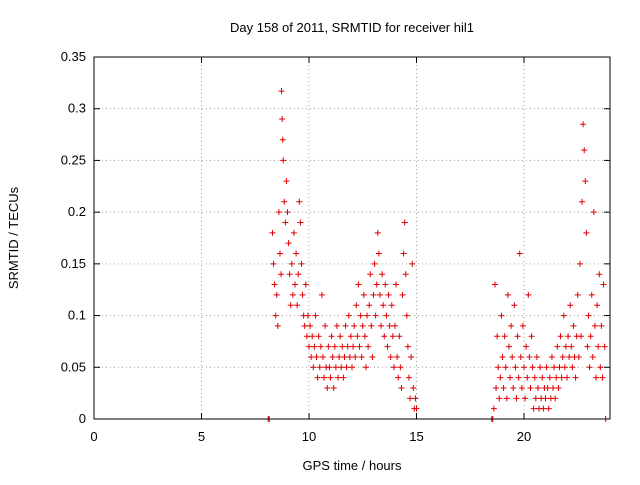 The height and width of the screenshot is (485, 640). I want to click on x-tick-label: 10, so click(309, 436).